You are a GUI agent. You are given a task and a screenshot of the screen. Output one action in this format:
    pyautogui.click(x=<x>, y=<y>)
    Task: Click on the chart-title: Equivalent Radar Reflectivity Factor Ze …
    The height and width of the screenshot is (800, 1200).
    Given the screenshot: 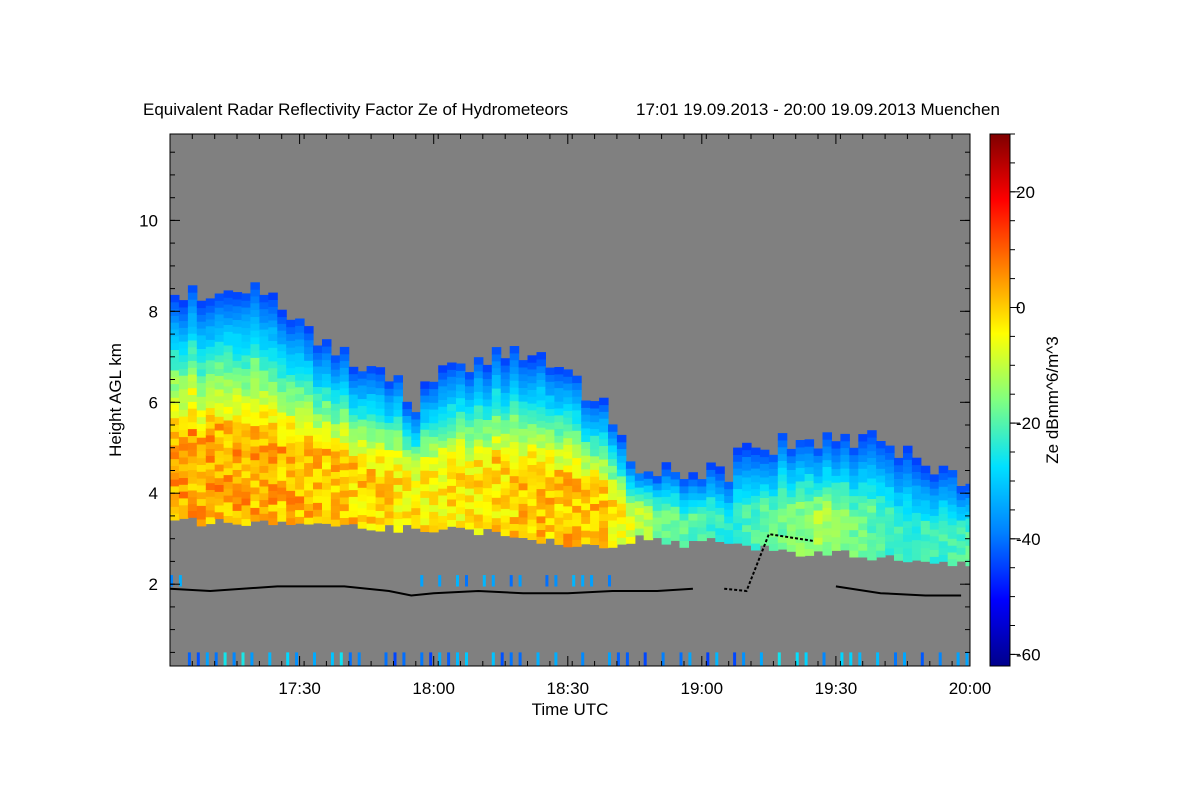 What is the action you would take?
    pyautogui.click(x=355, y=109)
    